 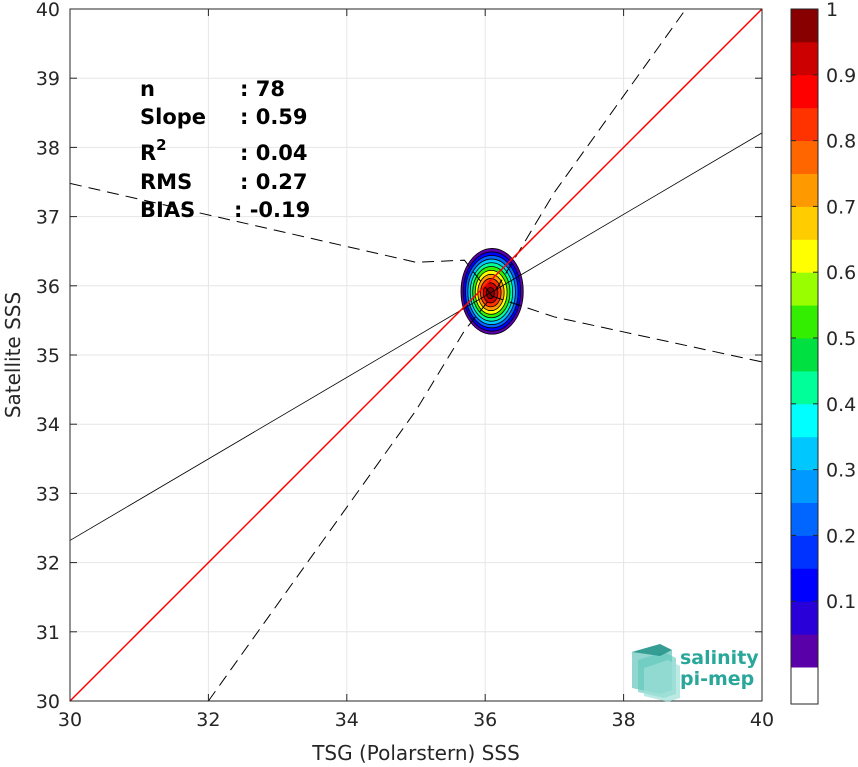 What do you see at coordinates (272, 210) in the screenshot?
I see `stat-bias-value: : -0.19` at bounding box center [272, 210].